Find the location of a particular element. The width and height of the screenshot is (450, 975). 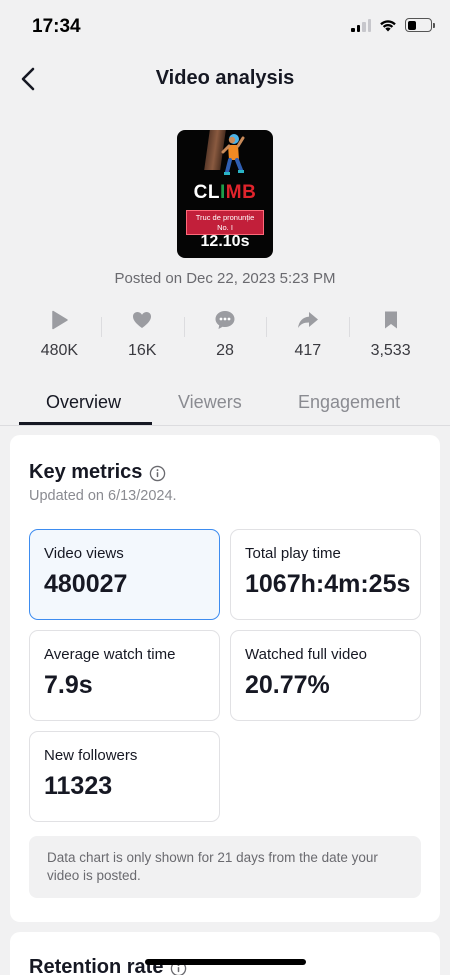

posted-date: Posted on Dec 22, 2023 5:23 PM is located at coordinates (225, 278).